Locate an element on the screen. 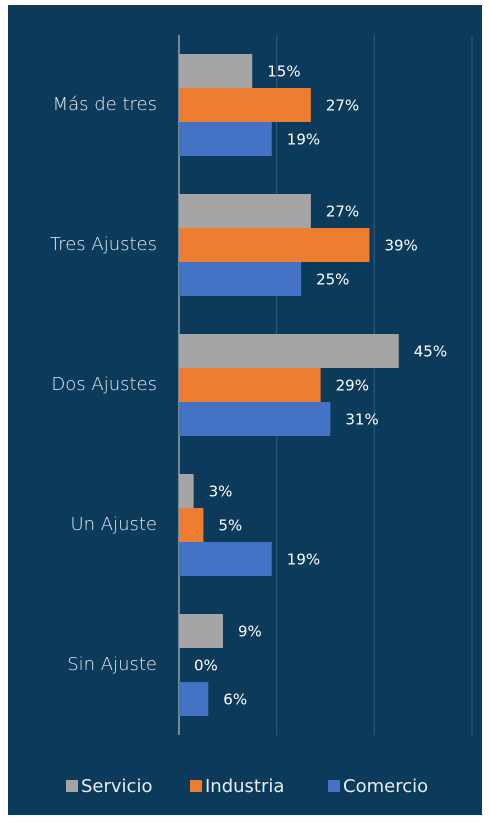 This screenshot has width=490, height=827. value-label: 0% is located at coordinates (206, 666).